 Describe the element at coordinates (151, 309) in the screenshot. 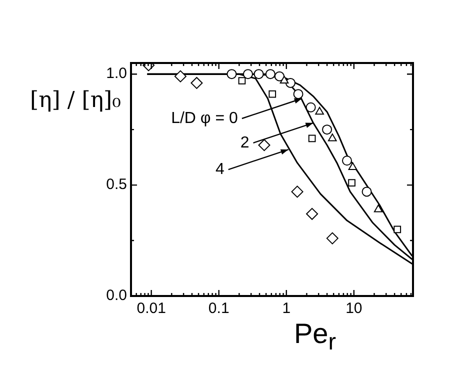

I see `x-tick-label: 0.01` at that location.